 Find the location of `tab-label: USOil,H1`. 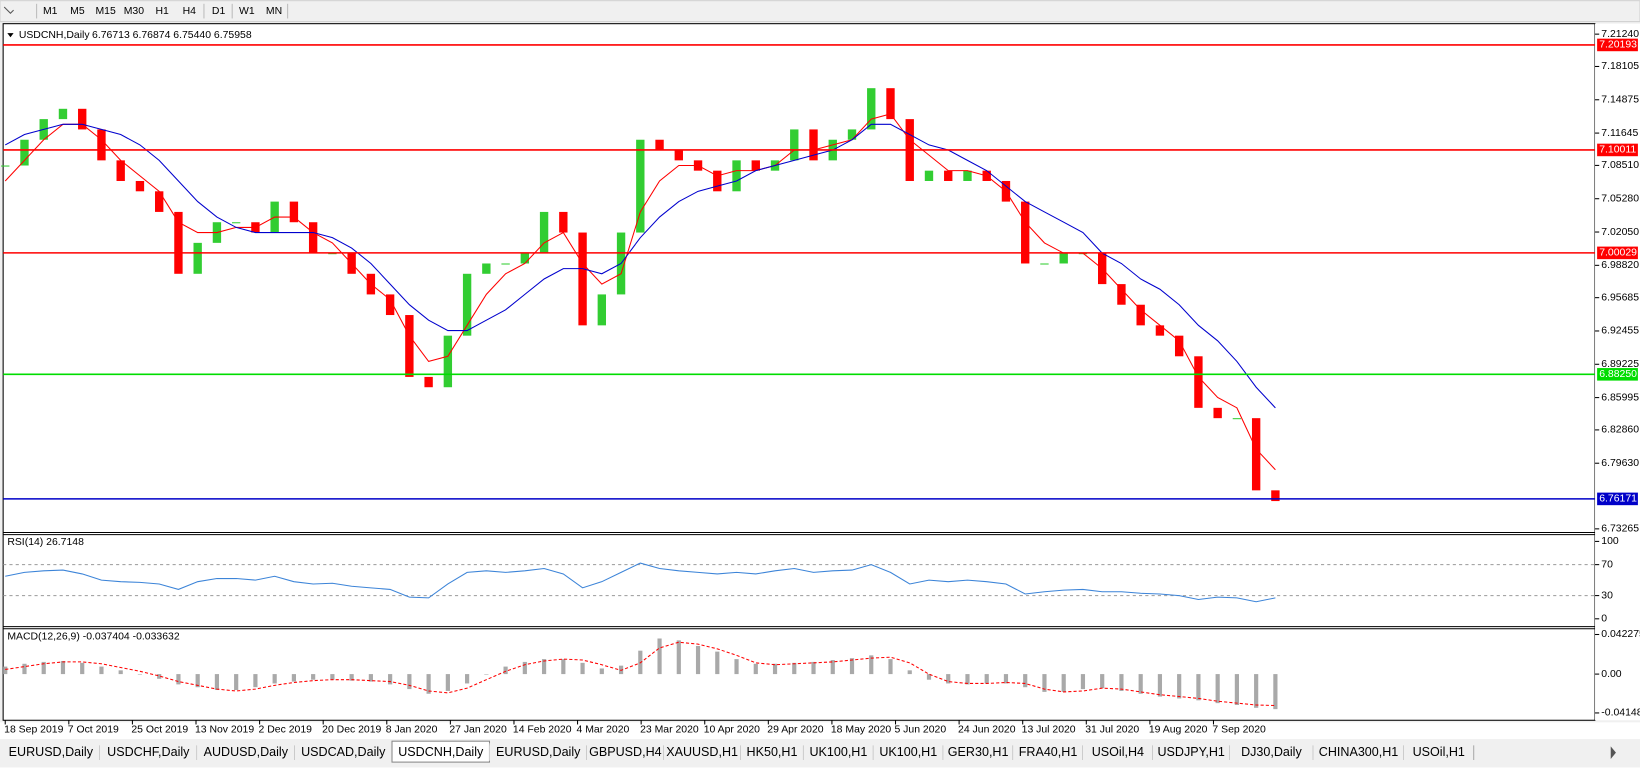

tab-label: USOil,H1 is located at coordinates (1439, 752).